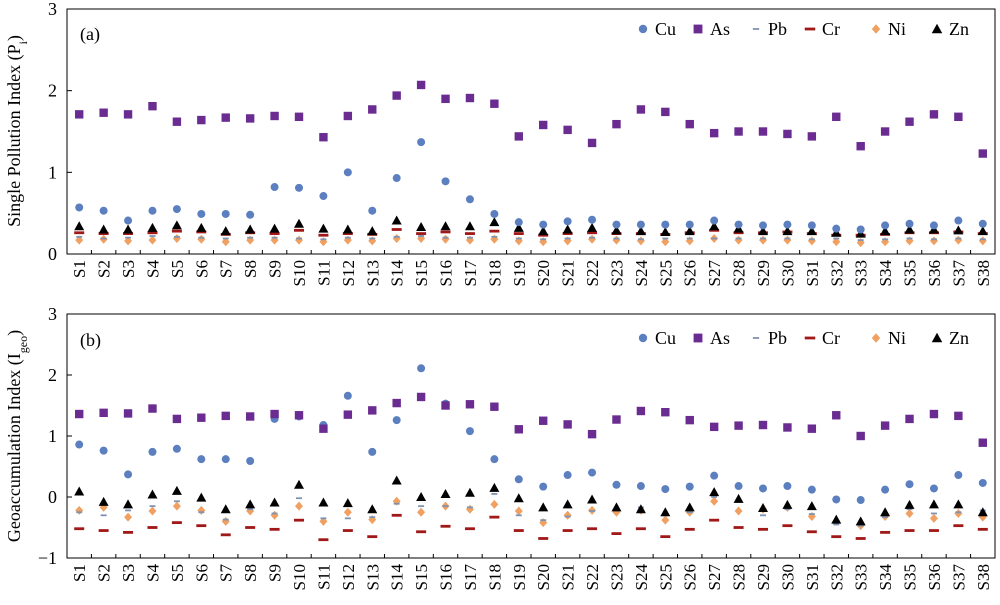 The image size is (1000, 605). I want to click on legend-marker-pb, so click(756, 29).